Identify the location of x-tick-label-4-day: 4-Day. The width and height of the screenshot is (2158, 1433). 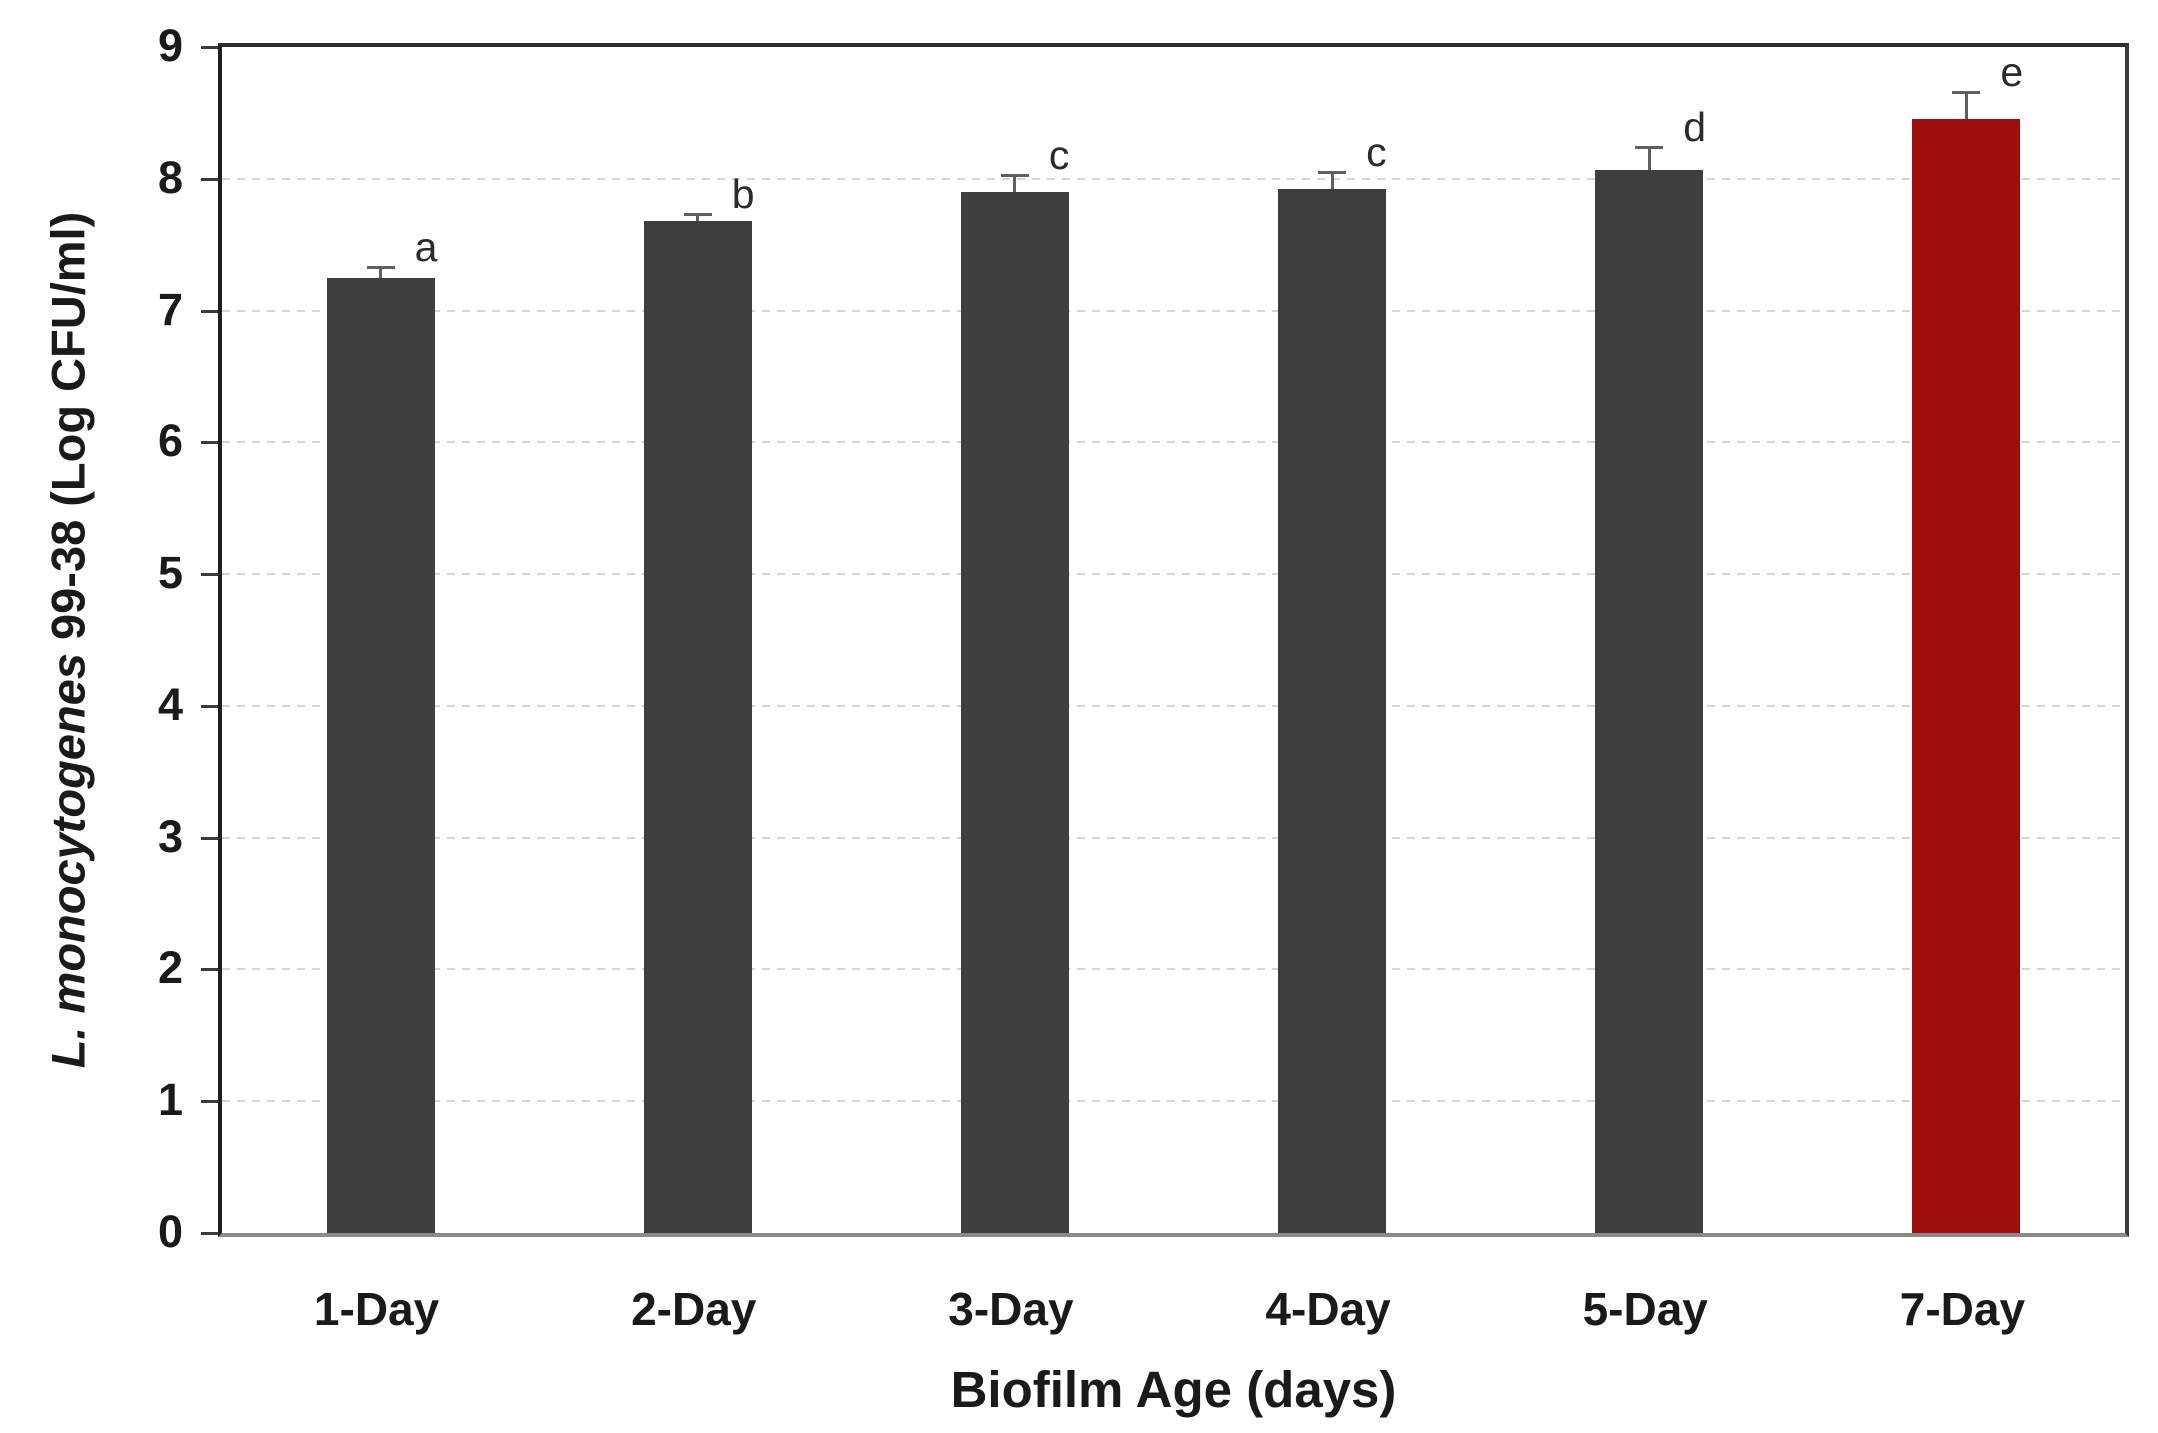
(1328, 1309).